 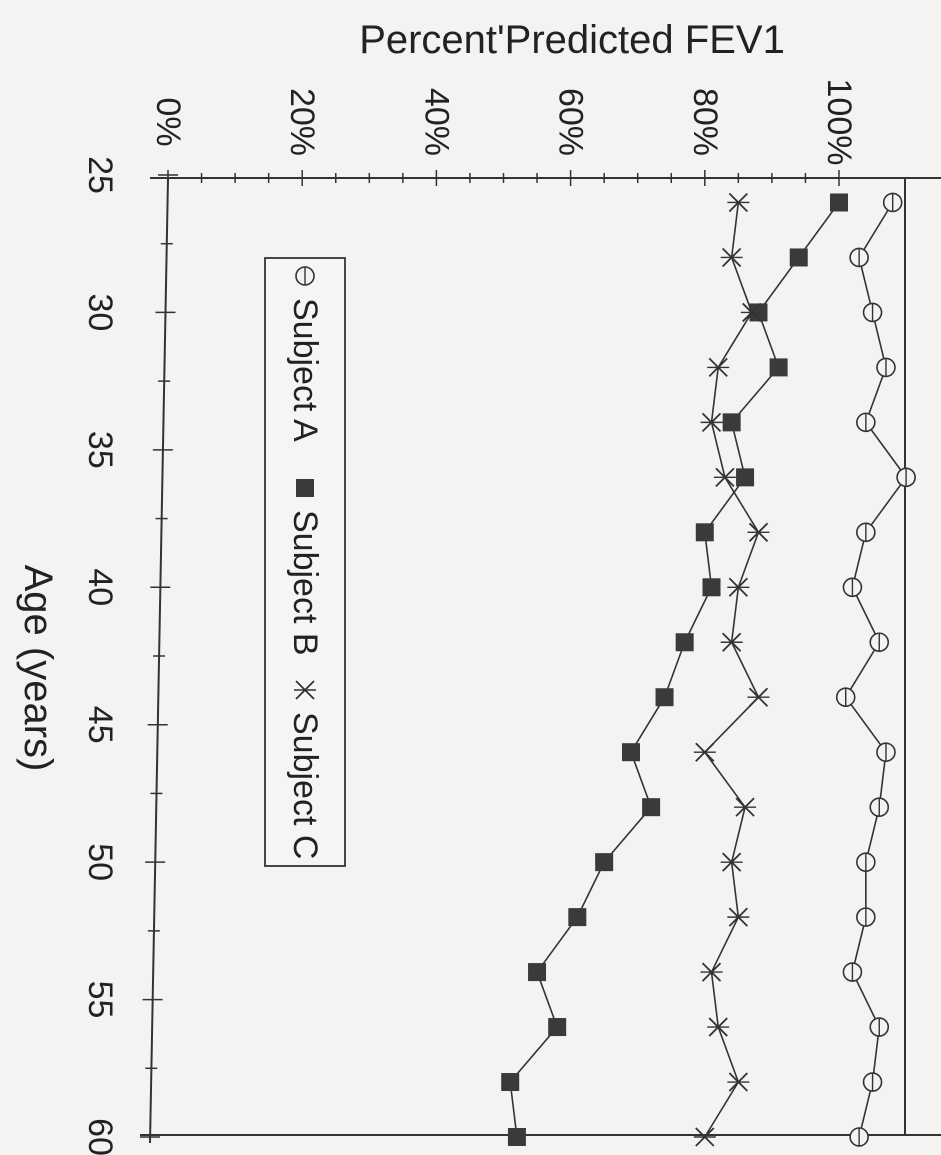 What do you see at coordinates (436, 122) in the screenshot?
I see `percent-tick-label: 40%` at bounding box center [436, 122].